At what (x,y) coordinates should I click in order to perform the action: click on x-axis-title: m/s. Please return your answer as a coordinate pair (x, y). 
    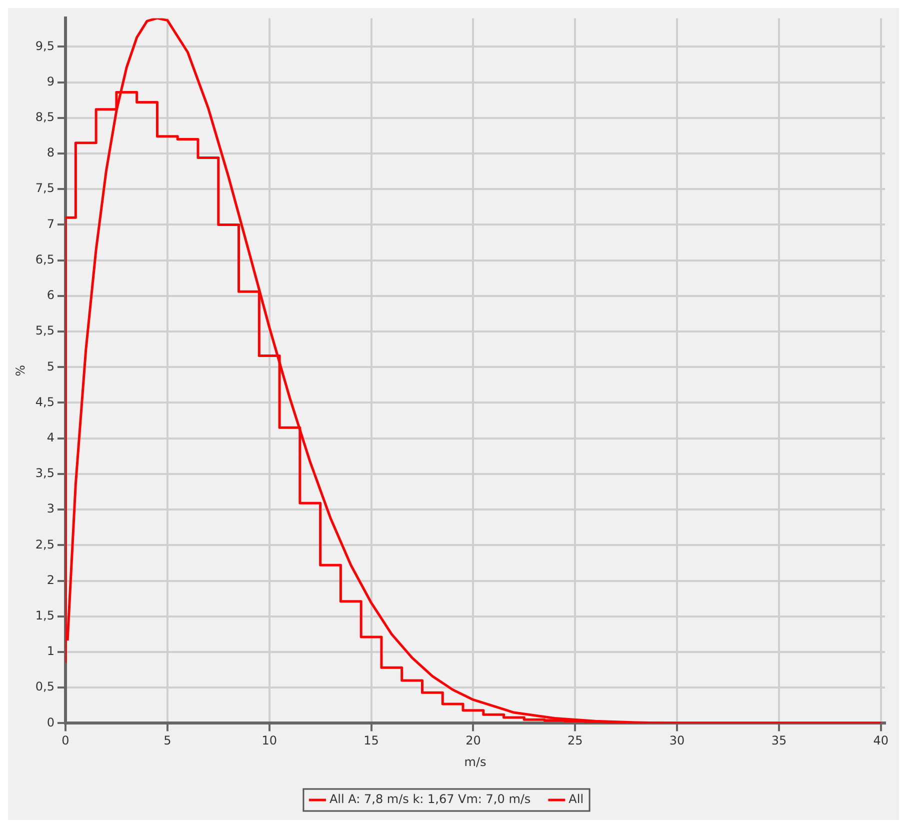
    Looking at the image, I should click on (475, 761).